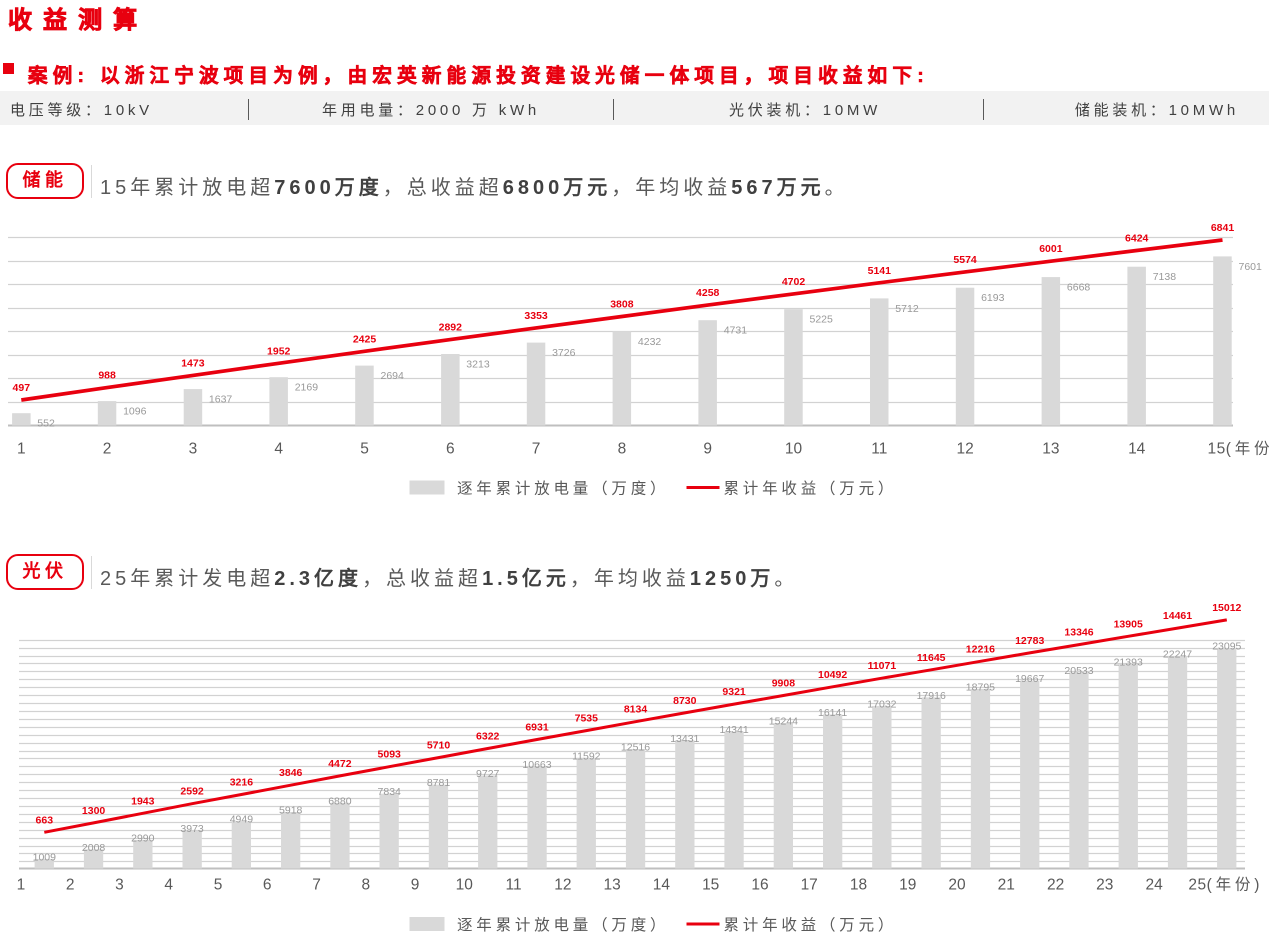  What do you see at coordinates (193, 363) in the screenshot?
I see `svg-text: 1473` at bounding box center [193, 363].